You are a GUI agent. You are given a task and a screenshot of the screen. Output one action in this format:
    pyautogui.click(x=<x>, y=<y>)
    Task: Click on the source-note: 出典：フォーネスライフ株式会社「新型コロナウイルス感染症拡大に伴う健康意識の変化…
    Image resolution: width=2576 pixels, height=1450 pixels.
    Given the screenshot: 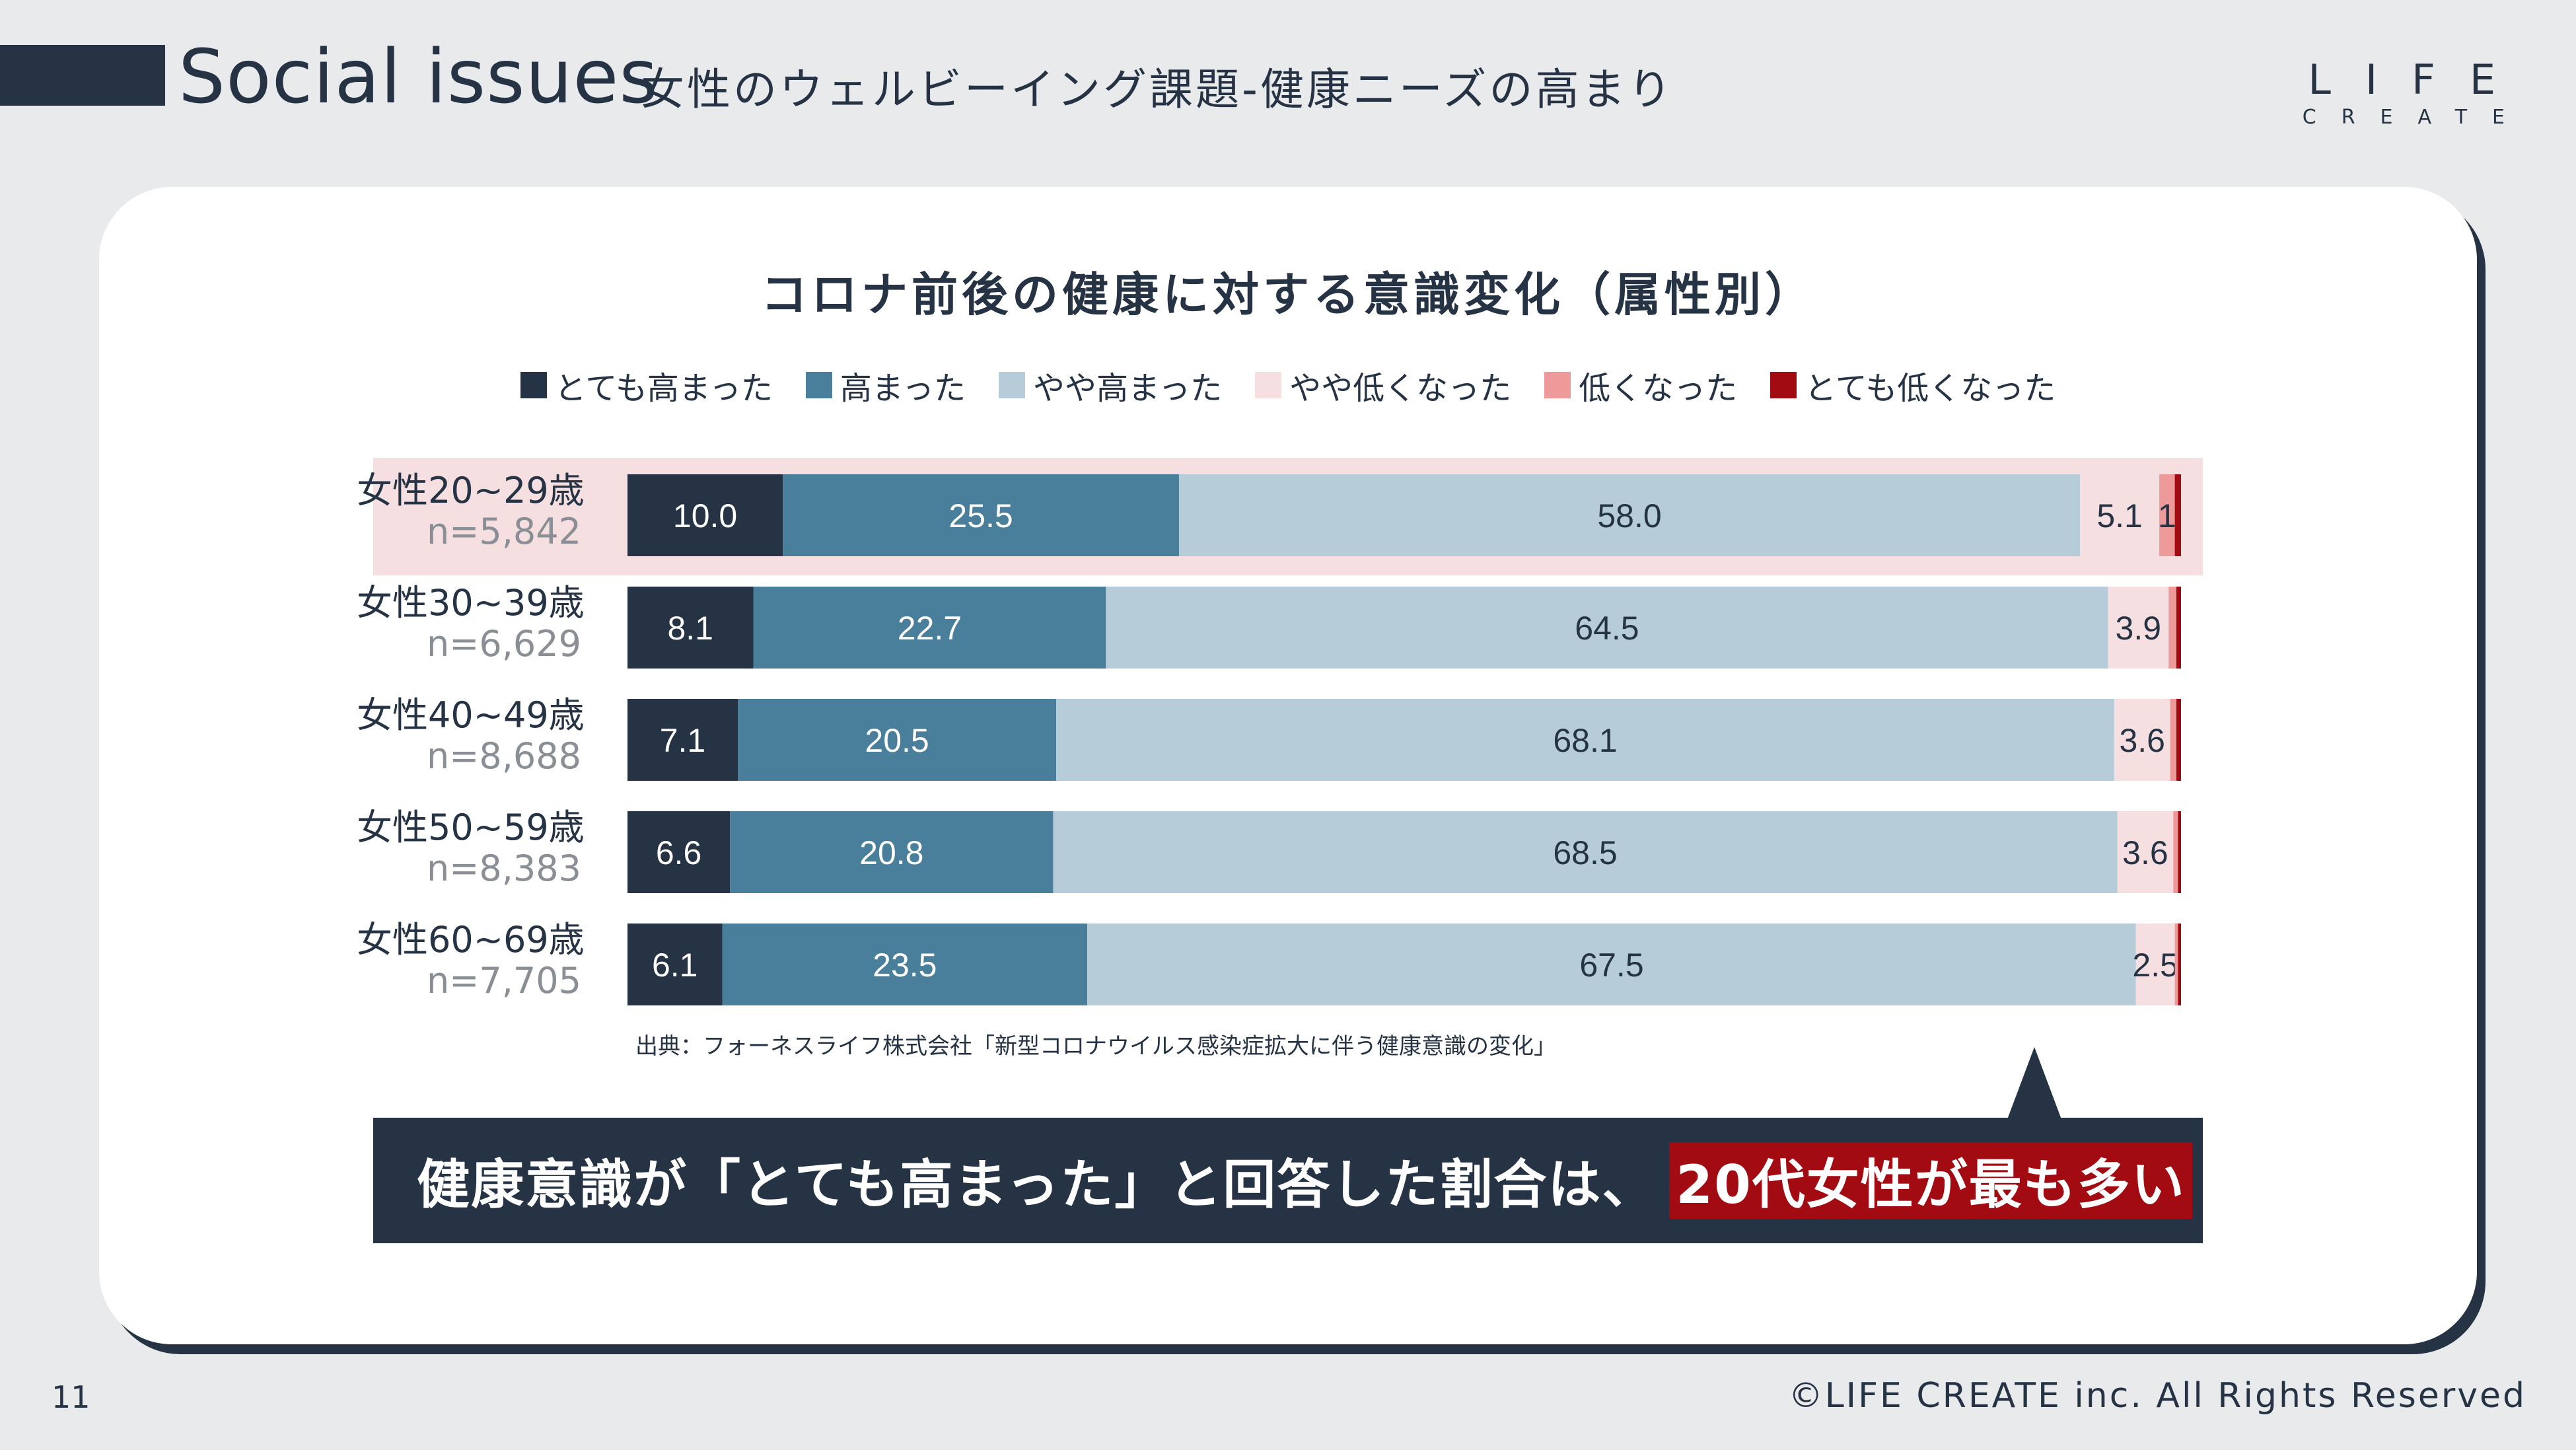 What is the action you would take?
    pyautogui.click(x=1096, y=1046)
    